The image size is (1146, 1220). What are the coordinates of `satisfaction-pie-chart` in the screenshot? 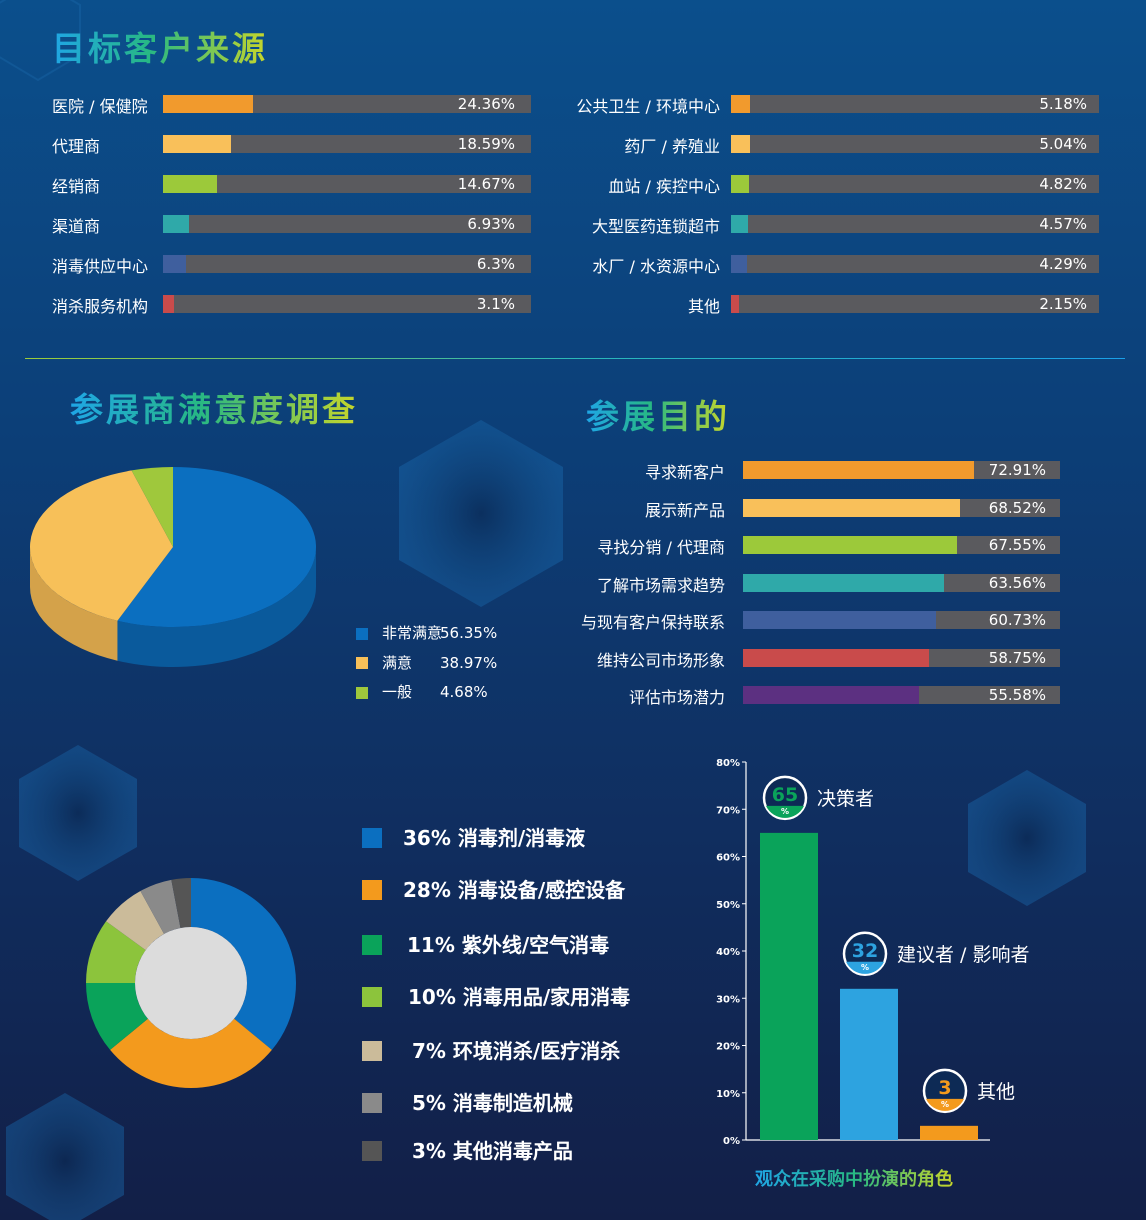 It's located at (173, 567).